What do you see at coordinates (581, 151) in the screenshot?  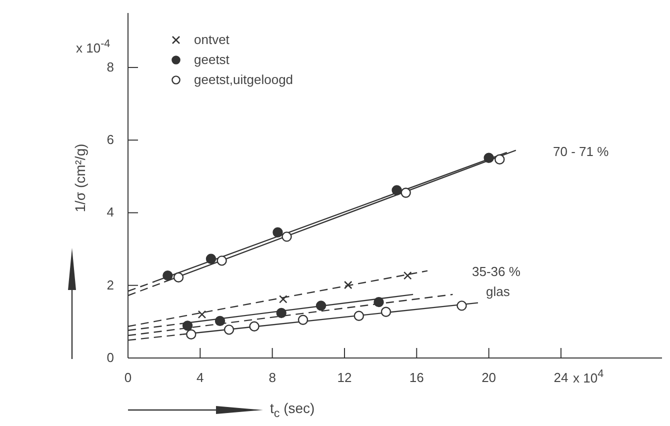 I see `annotation: 70 - 71 %` at bounding box center [581, 151].